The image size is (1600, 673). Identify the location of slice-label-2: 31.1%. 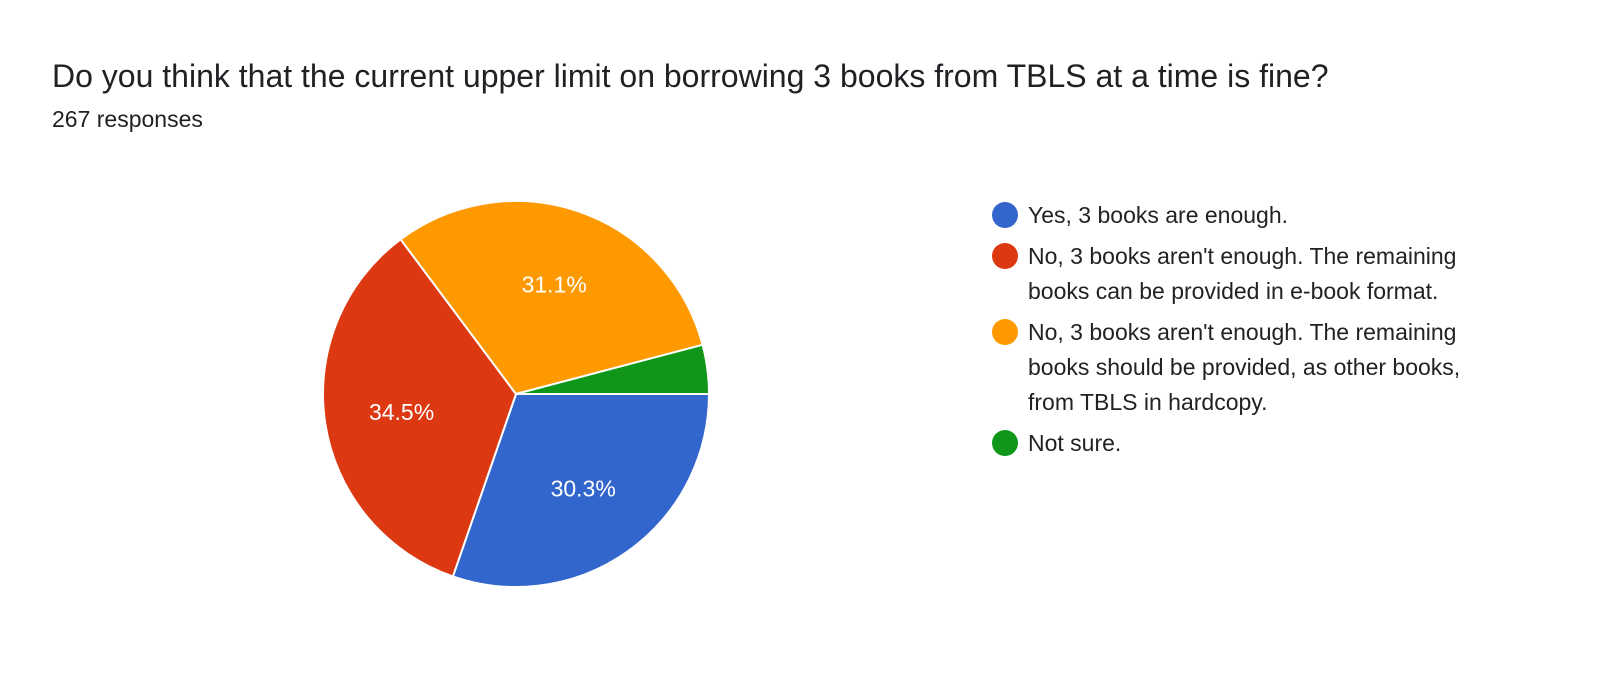
(554, 285).